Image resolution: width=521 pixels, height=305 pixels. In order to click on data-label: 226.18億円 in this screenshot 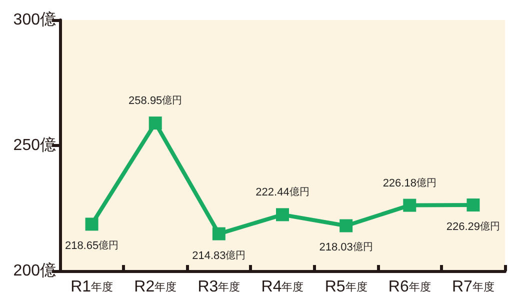, I will do `click(409, 183)`.